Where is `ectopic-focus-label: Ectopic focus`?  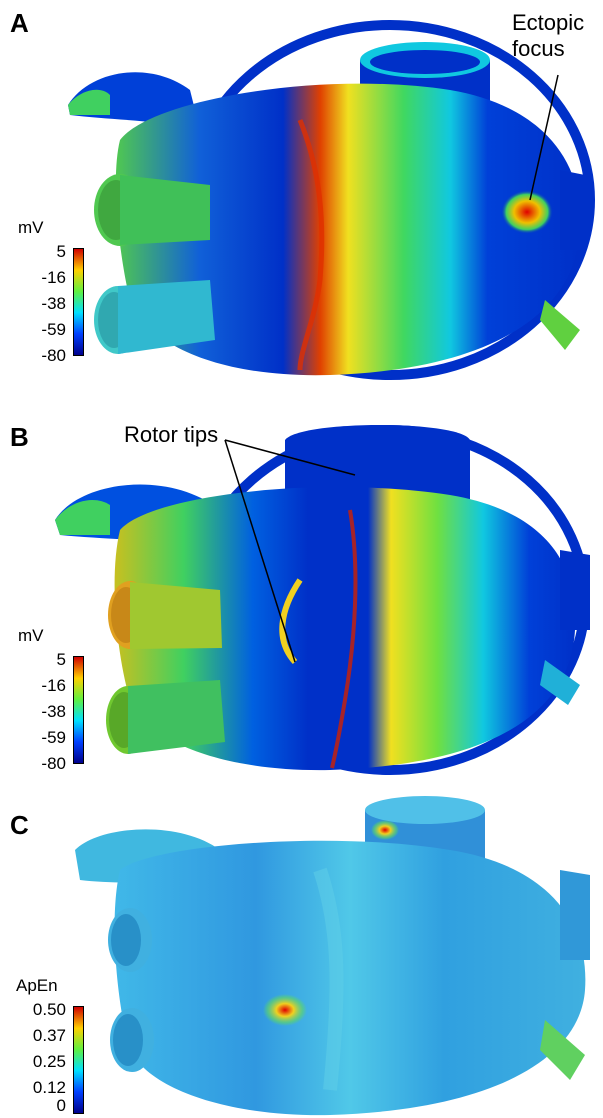 ectopic-focus-label: Ectopic focus is located at coordinates (548, 35).